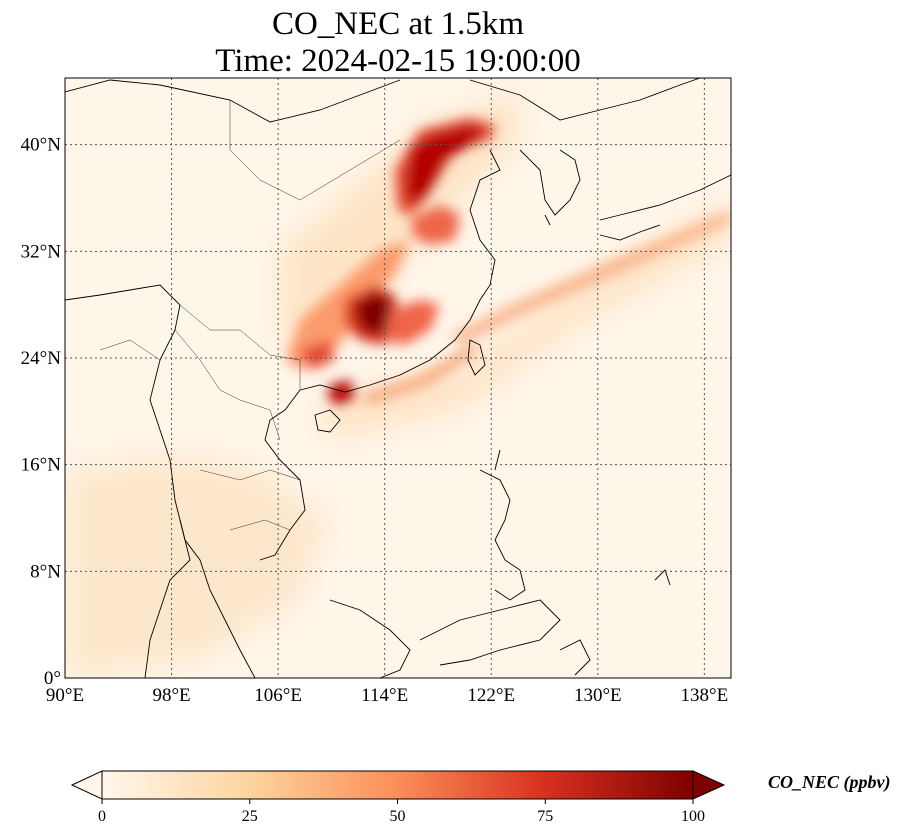 Image resolution: width=920 pixels, height=836 pixels. What do you see at coordinates (41, 465) in the screenshot?
I see `lat-tick-label: 16°N` at bounding box center [41, 465].